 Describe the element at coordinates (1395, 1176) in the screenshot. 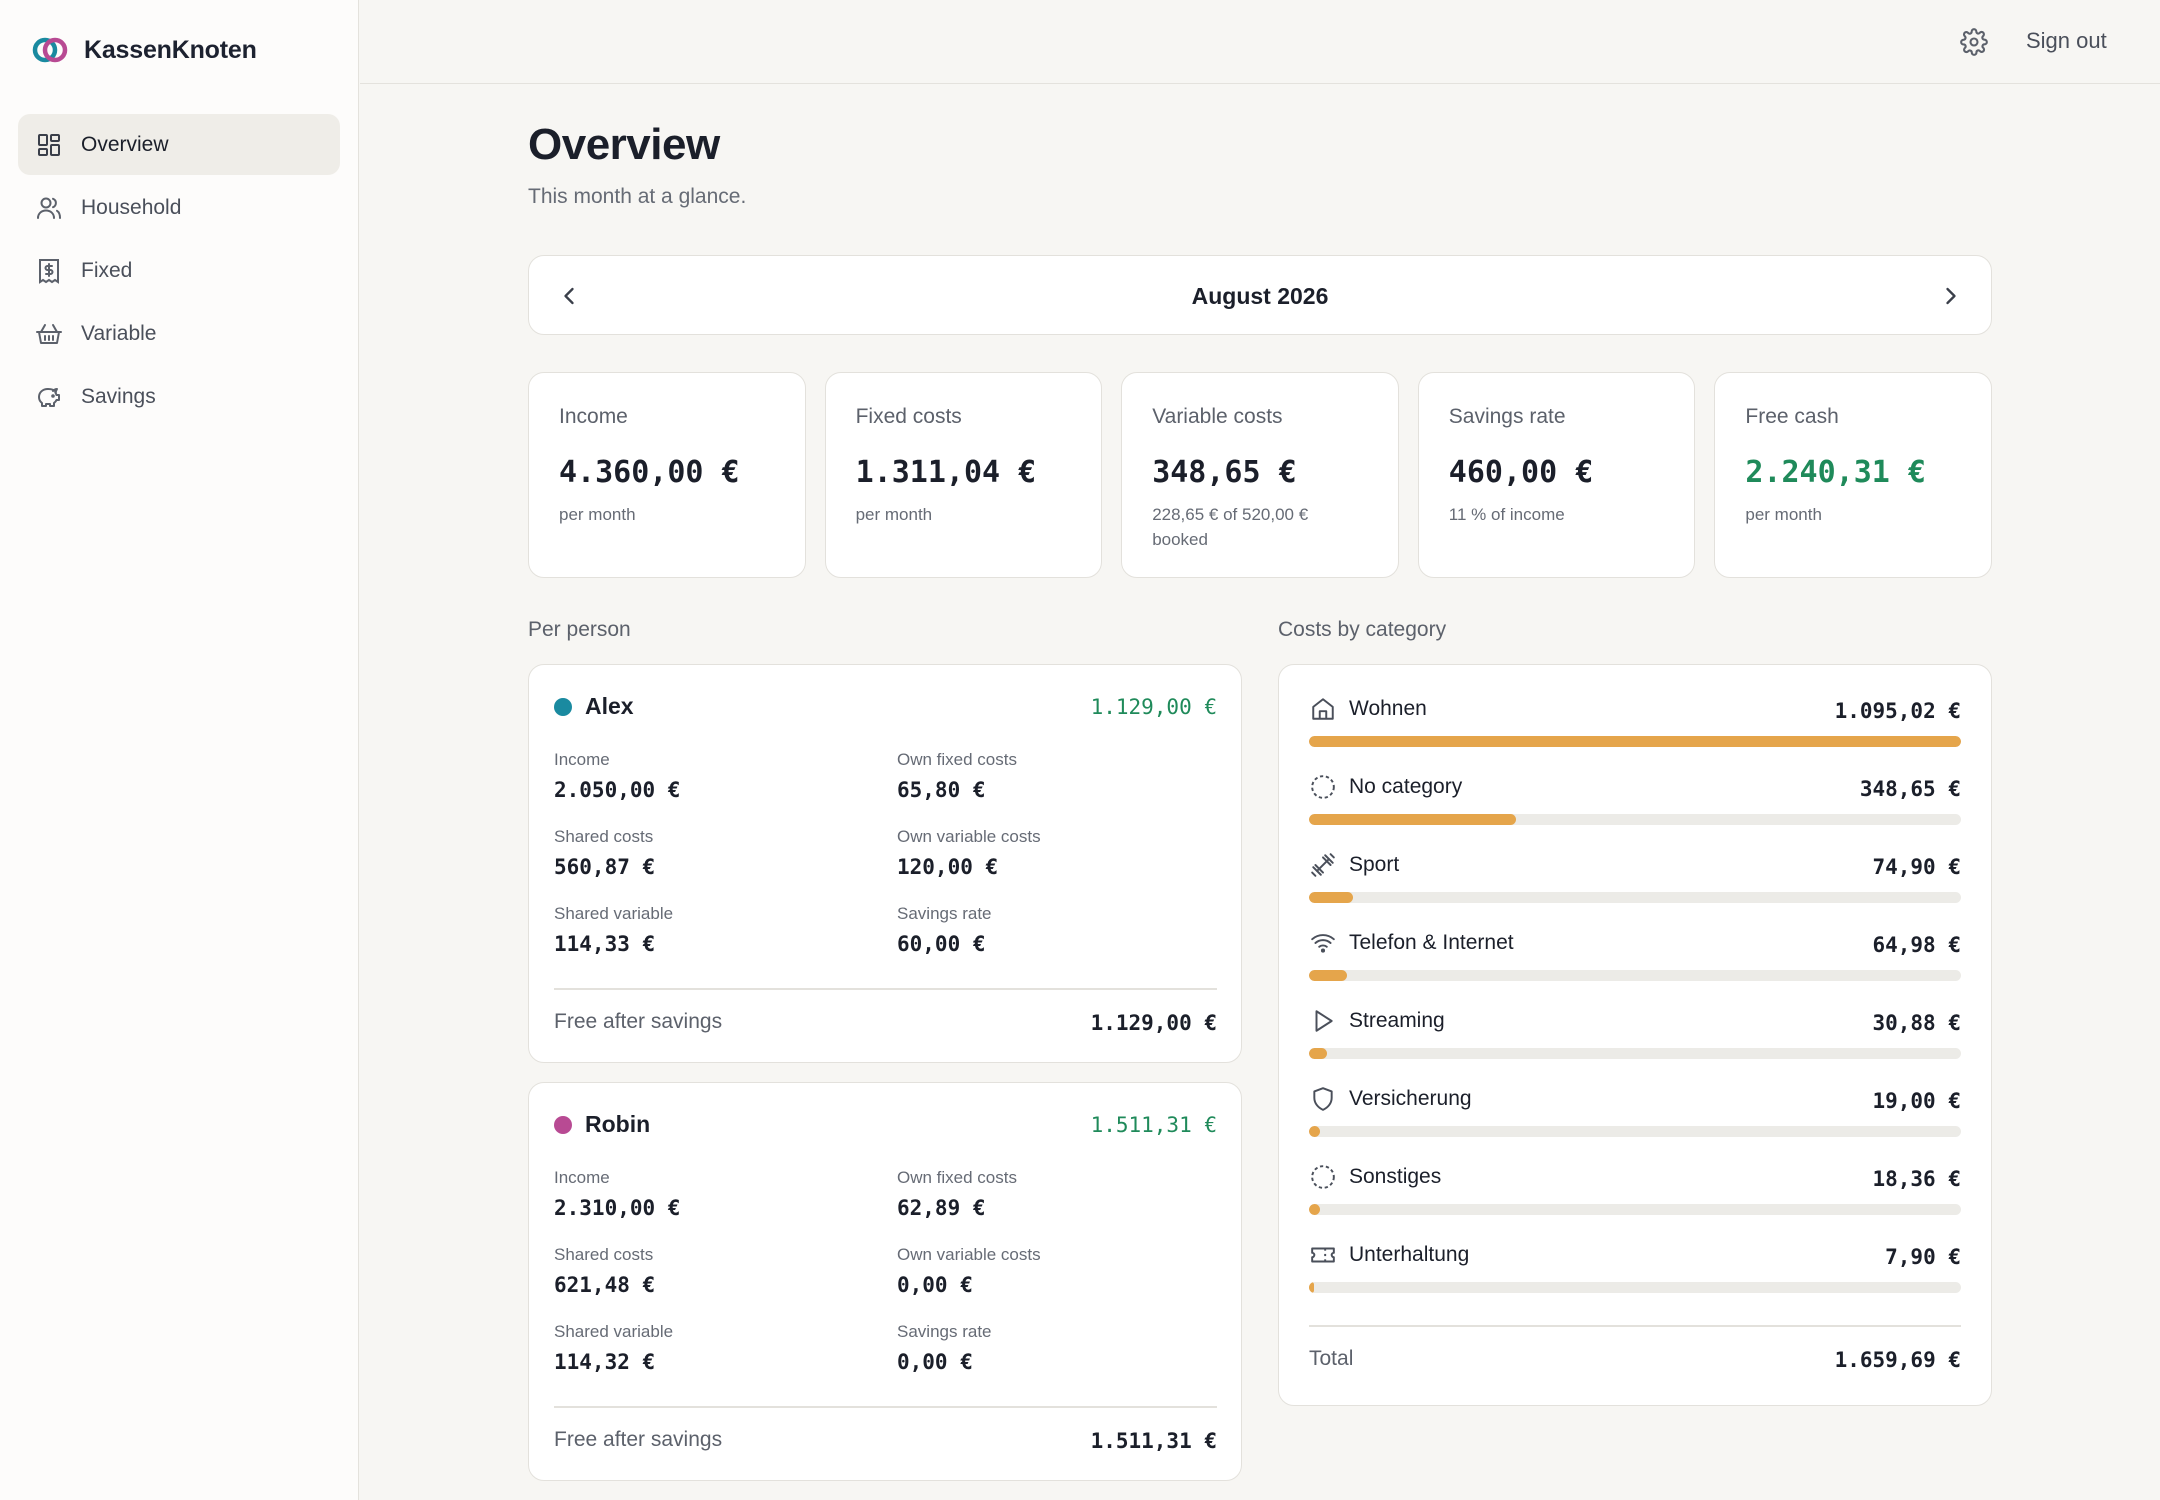

I see `category-name: Sonstiges` at that location.